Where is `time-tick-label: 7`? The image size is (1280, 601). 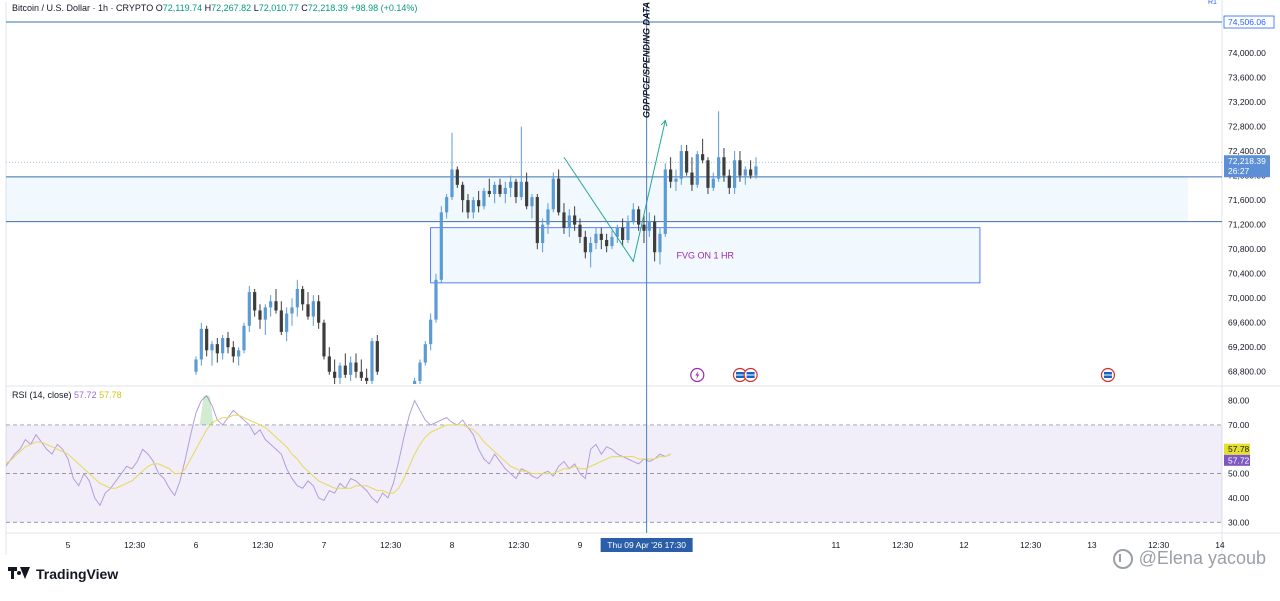
time-tick-label: 7 is located at coordinates (324, 545).